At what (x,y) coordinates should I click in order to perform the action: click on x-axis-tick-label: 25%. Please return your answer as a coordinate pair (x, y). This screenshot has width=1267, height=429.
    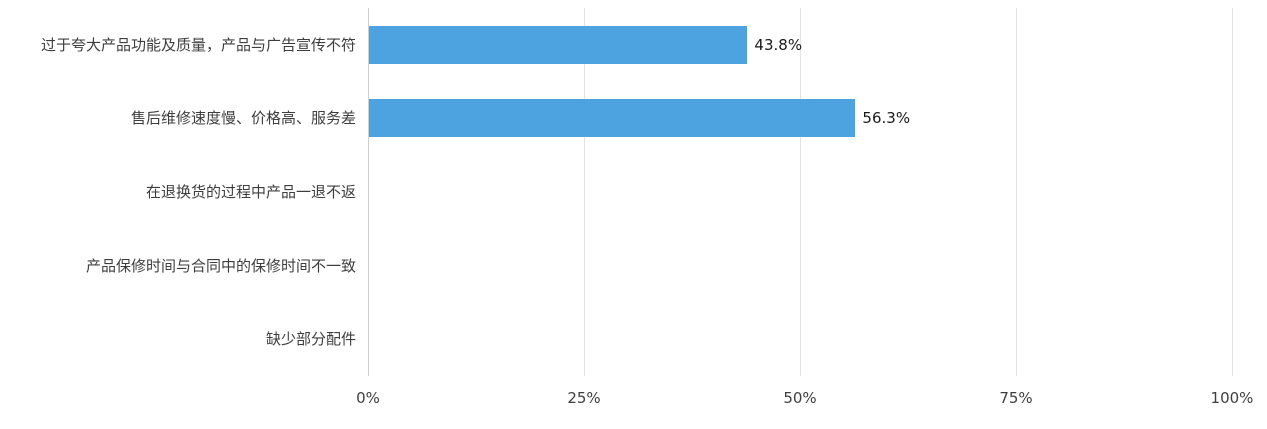
    Looking at the image, I should click on (584, 398).